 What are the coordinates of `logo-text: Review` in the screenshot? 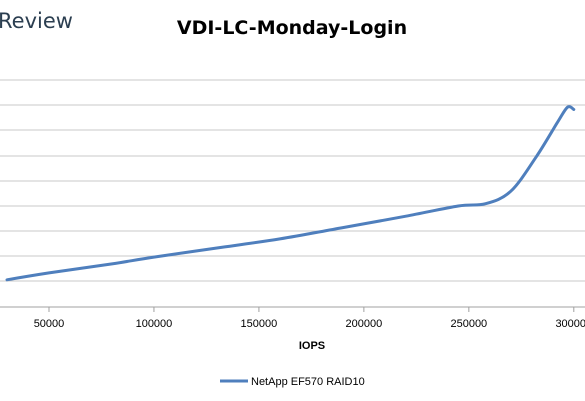 It's located at (36, 21).